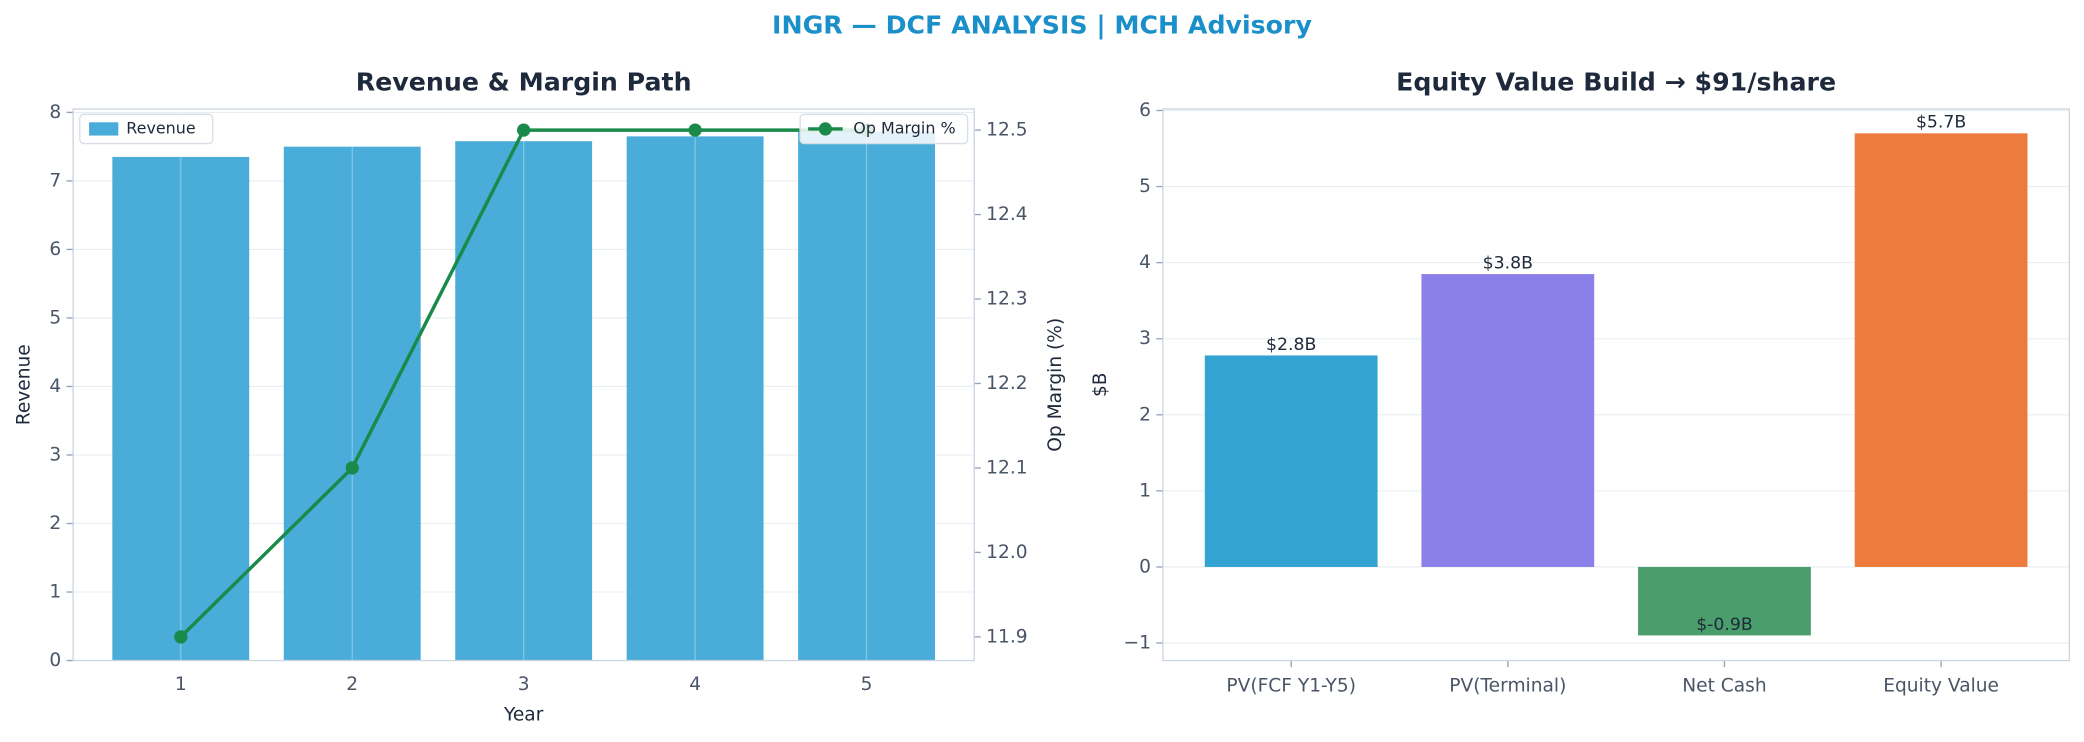 The height and width of the screenshot is (742, 2084). I want to click on x-tick-label: 1, so click(181, 684).